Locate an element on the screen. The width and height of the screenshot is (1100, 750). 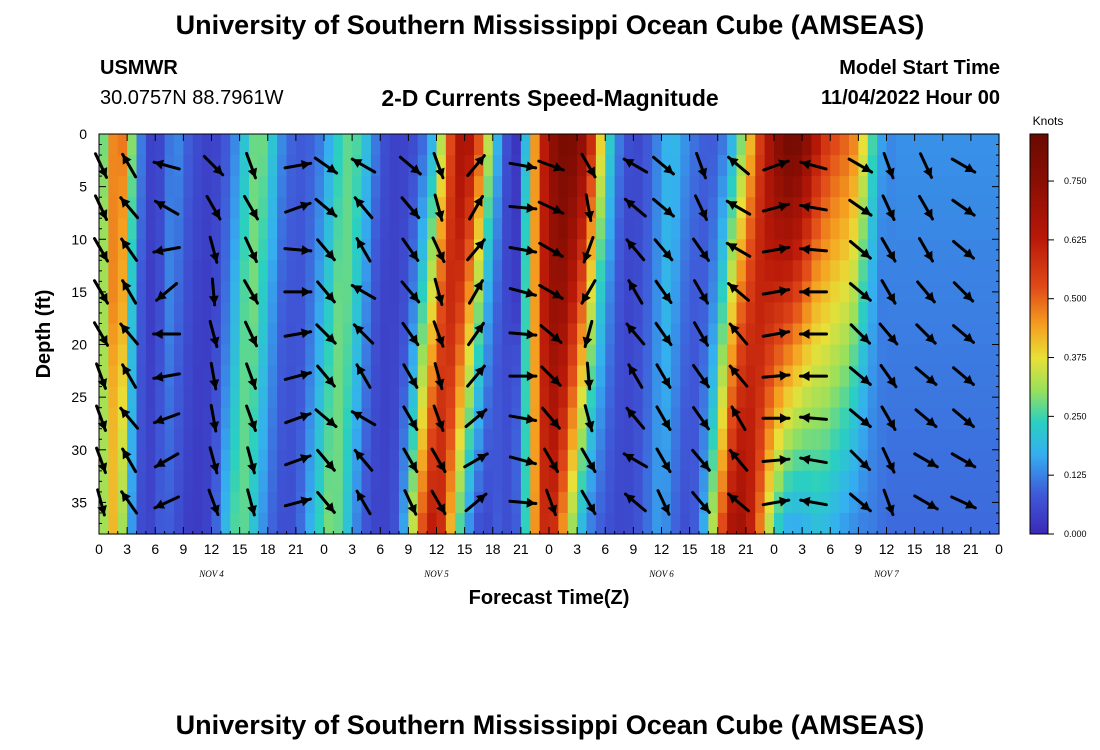
x-axis-label: Forecast Time(Z) is located at coordinates (549, 598).